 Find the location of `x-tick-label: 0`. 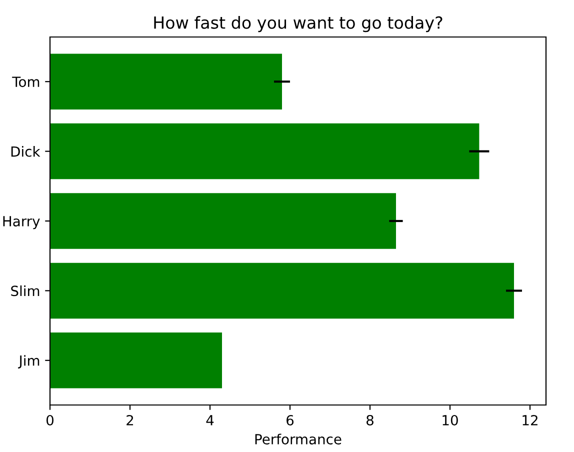

x-tick-label: 0 is located at coordinates (50, 420).